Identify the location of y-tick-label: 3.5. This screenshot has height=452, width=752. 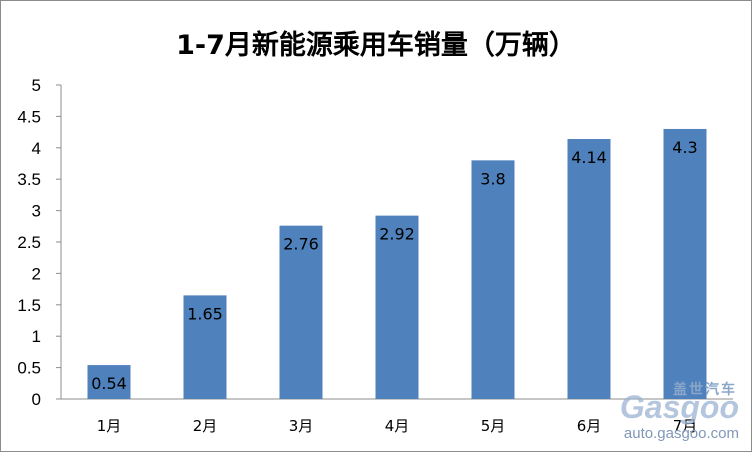
(29, 179).